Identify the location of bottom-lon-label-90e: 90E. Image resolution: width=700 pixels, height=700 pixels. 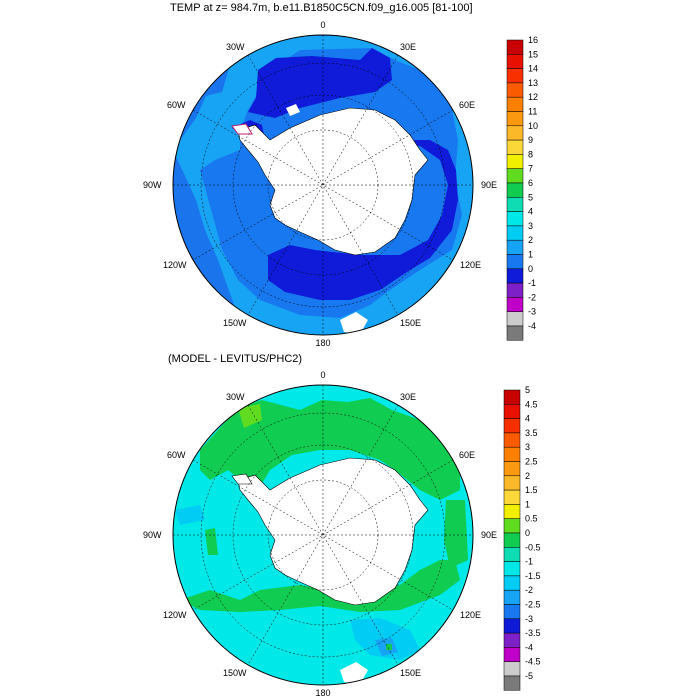
(489, 535).